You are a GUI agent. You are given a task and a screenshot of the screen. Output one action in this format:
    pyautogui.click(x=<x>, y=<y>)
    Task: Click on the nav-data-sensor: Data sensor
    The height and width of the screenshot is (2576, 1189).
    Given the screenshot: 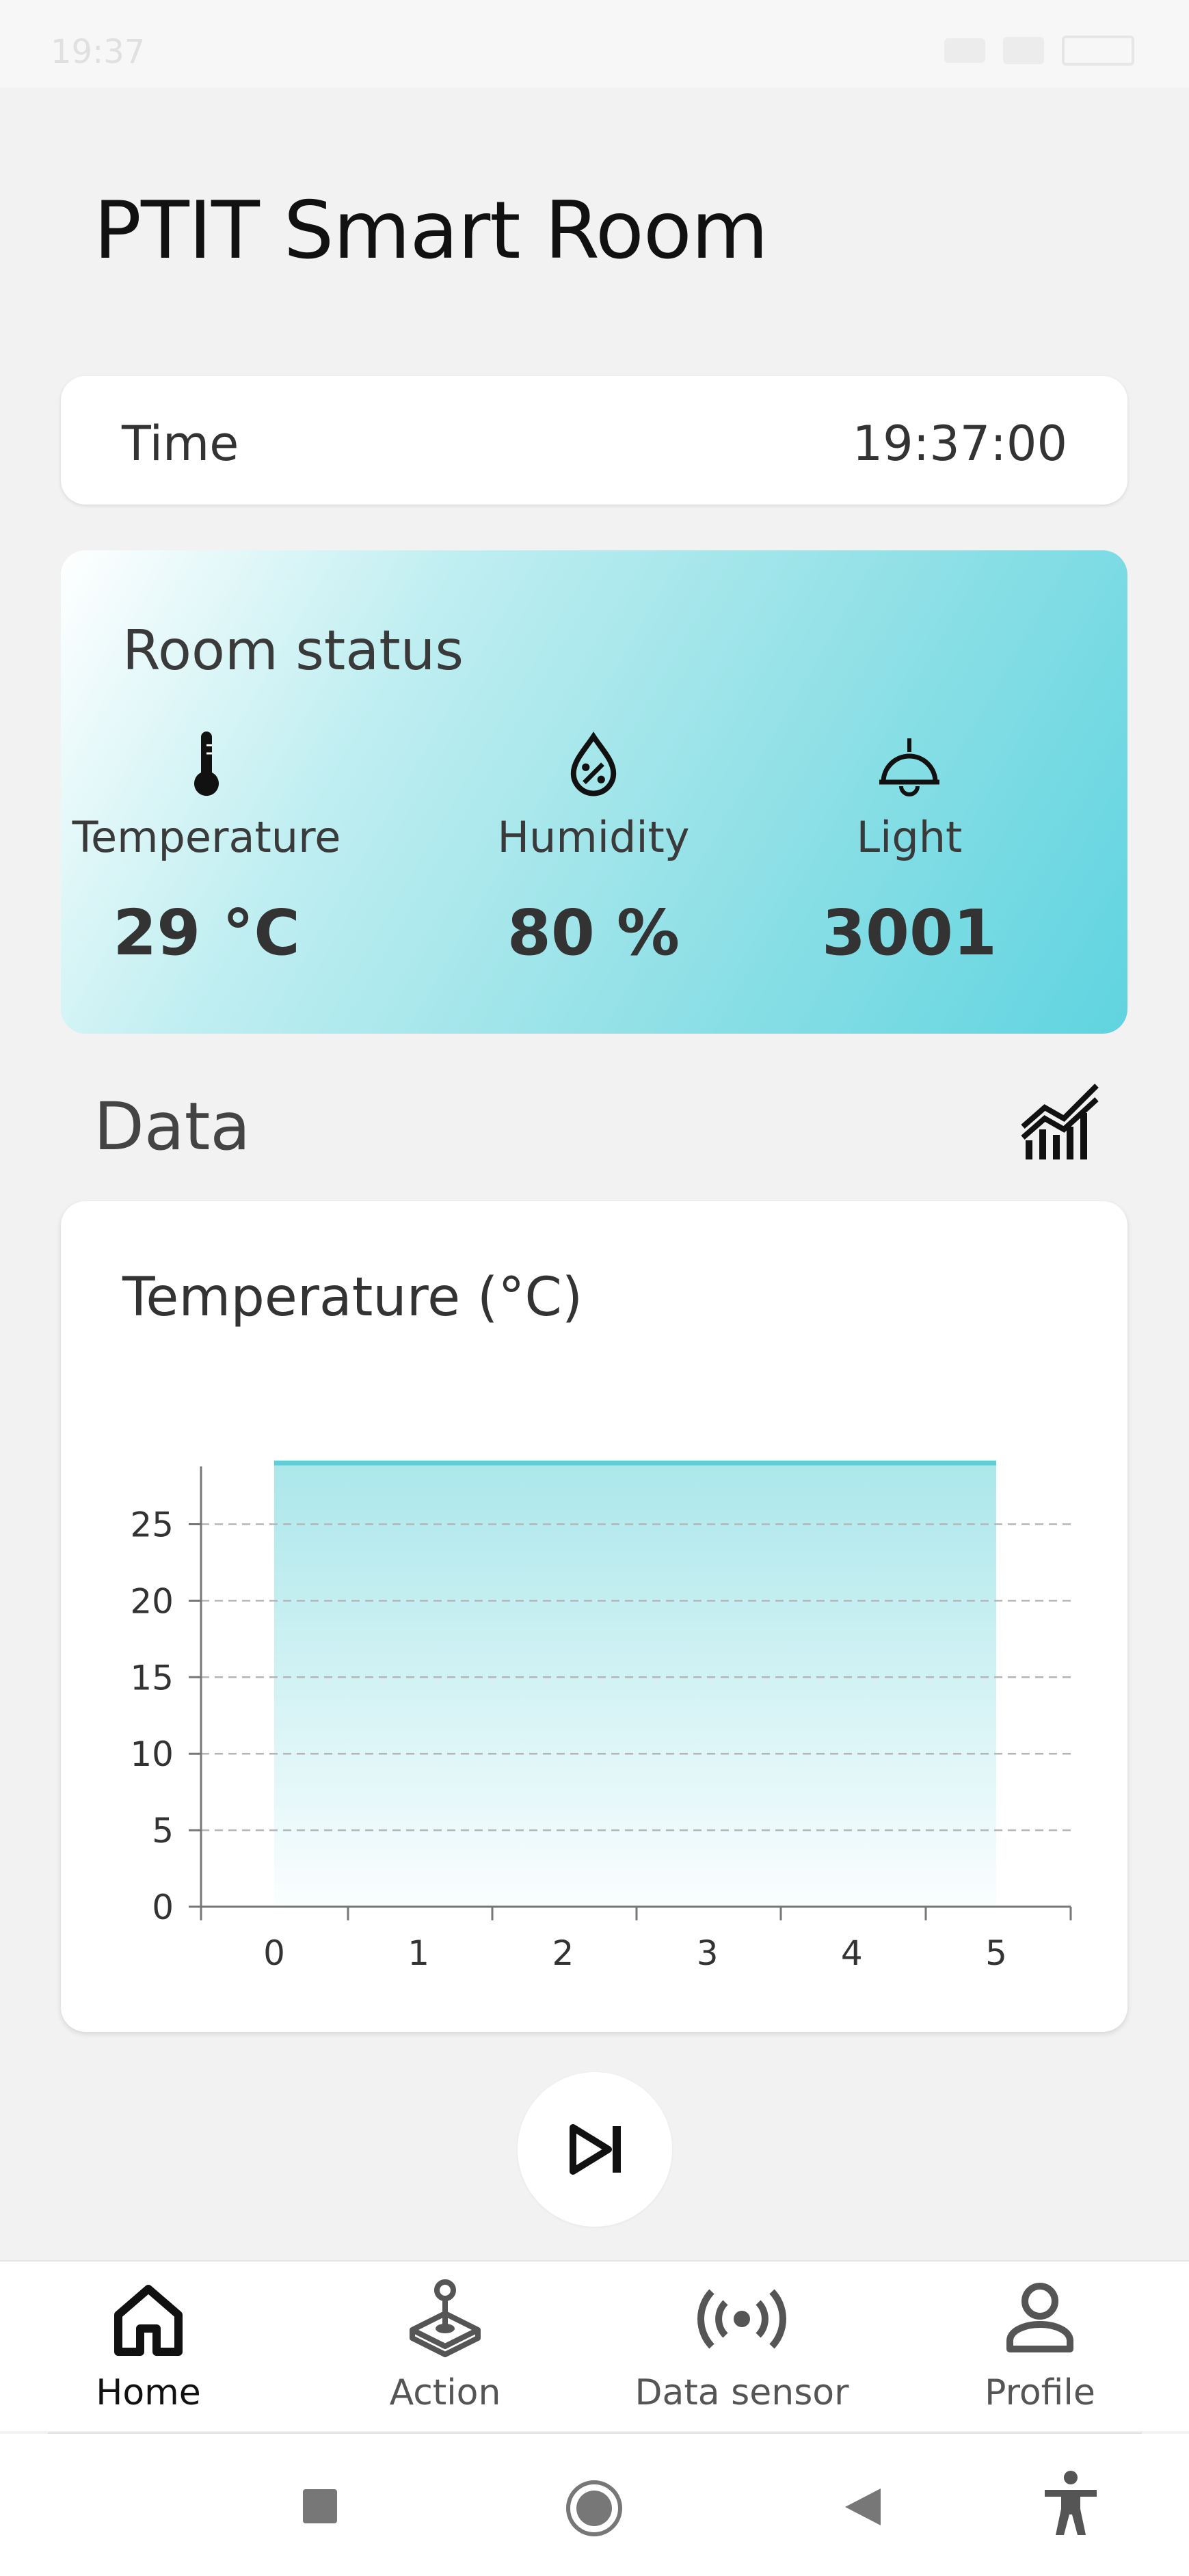 What is the action you would take?
    pyautogui.click(x=741, y=2345)
    